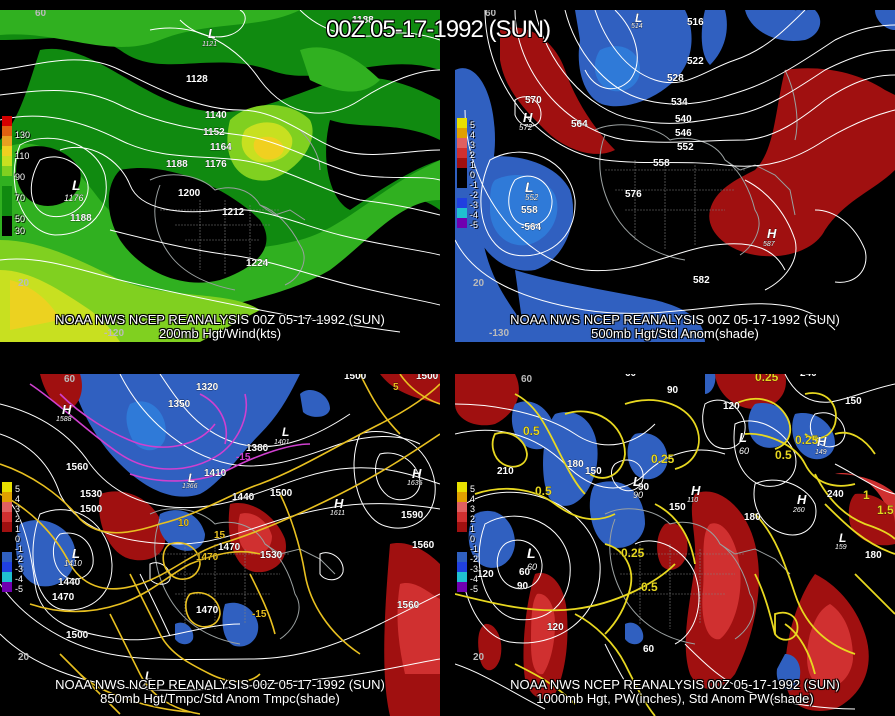 The image size is (895, 716). I want to click on legend-label: -4, so click(474, 579).